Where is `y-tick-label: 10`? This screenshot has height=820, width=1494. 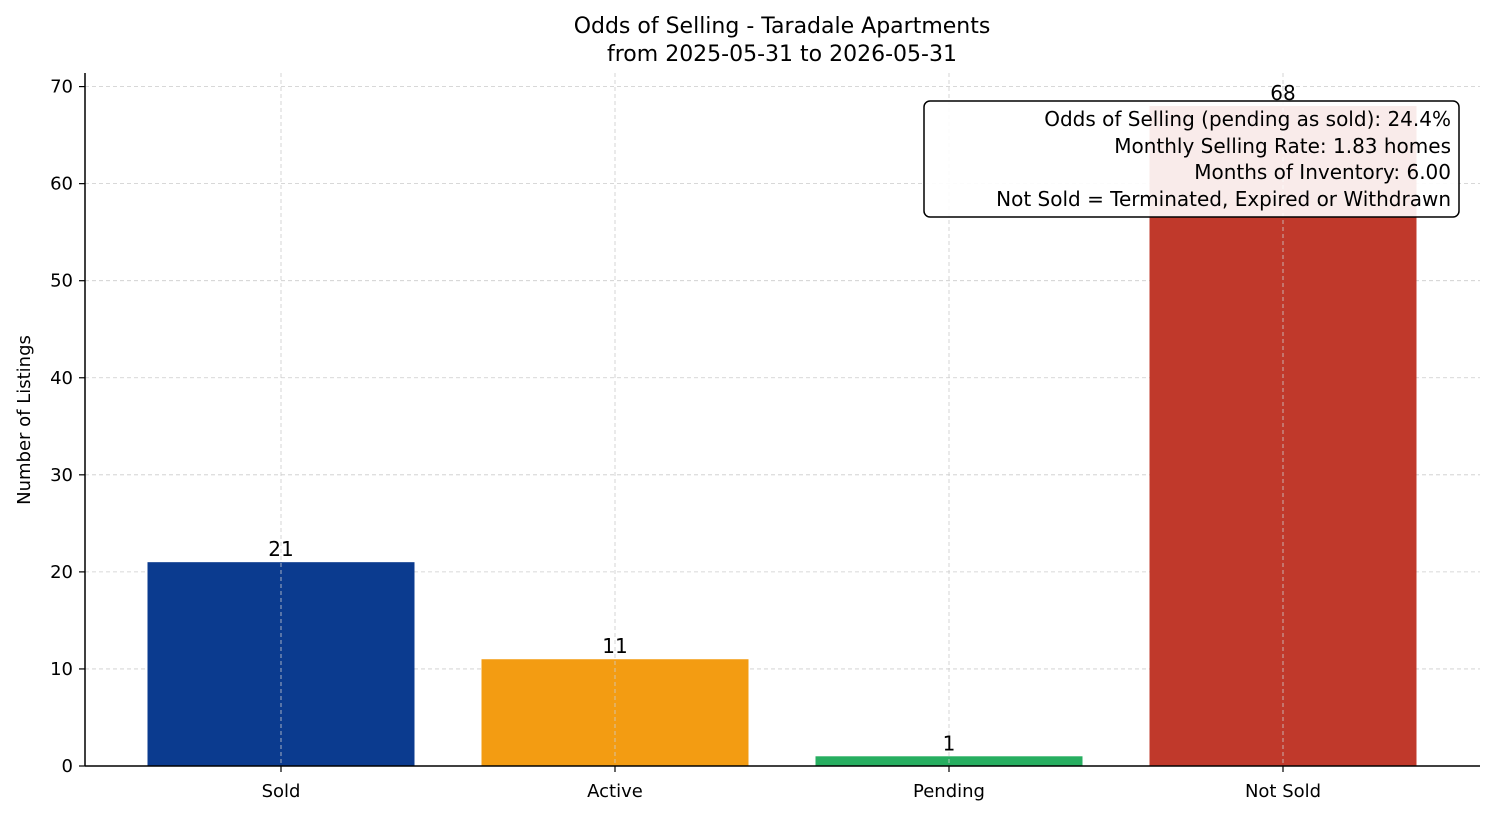 y-tick-label: 10 is located at coordinates (61, 669).